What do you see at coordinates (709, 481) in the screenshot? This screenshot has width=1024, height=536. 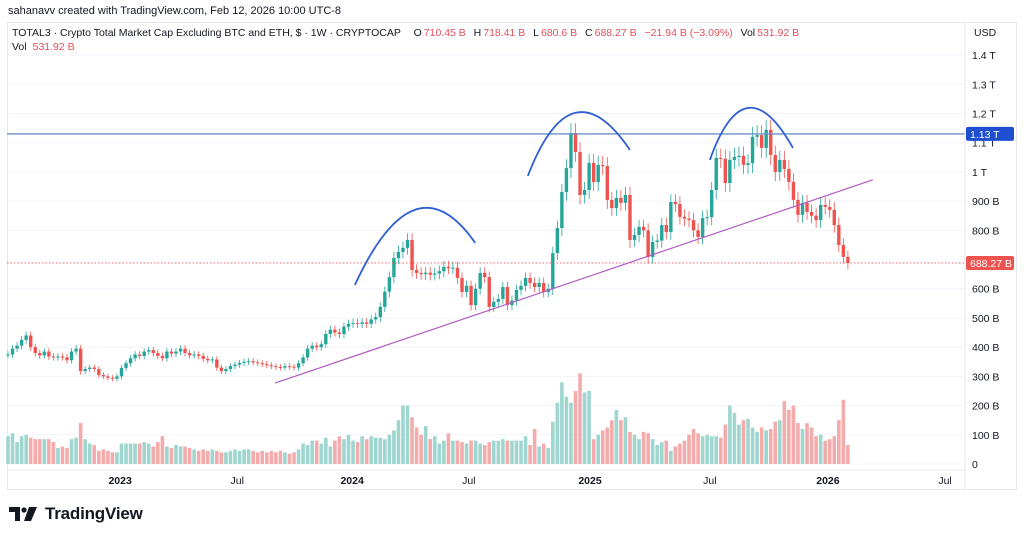 I see `x-tick-label: Jul` at bounding box center [709, 481].